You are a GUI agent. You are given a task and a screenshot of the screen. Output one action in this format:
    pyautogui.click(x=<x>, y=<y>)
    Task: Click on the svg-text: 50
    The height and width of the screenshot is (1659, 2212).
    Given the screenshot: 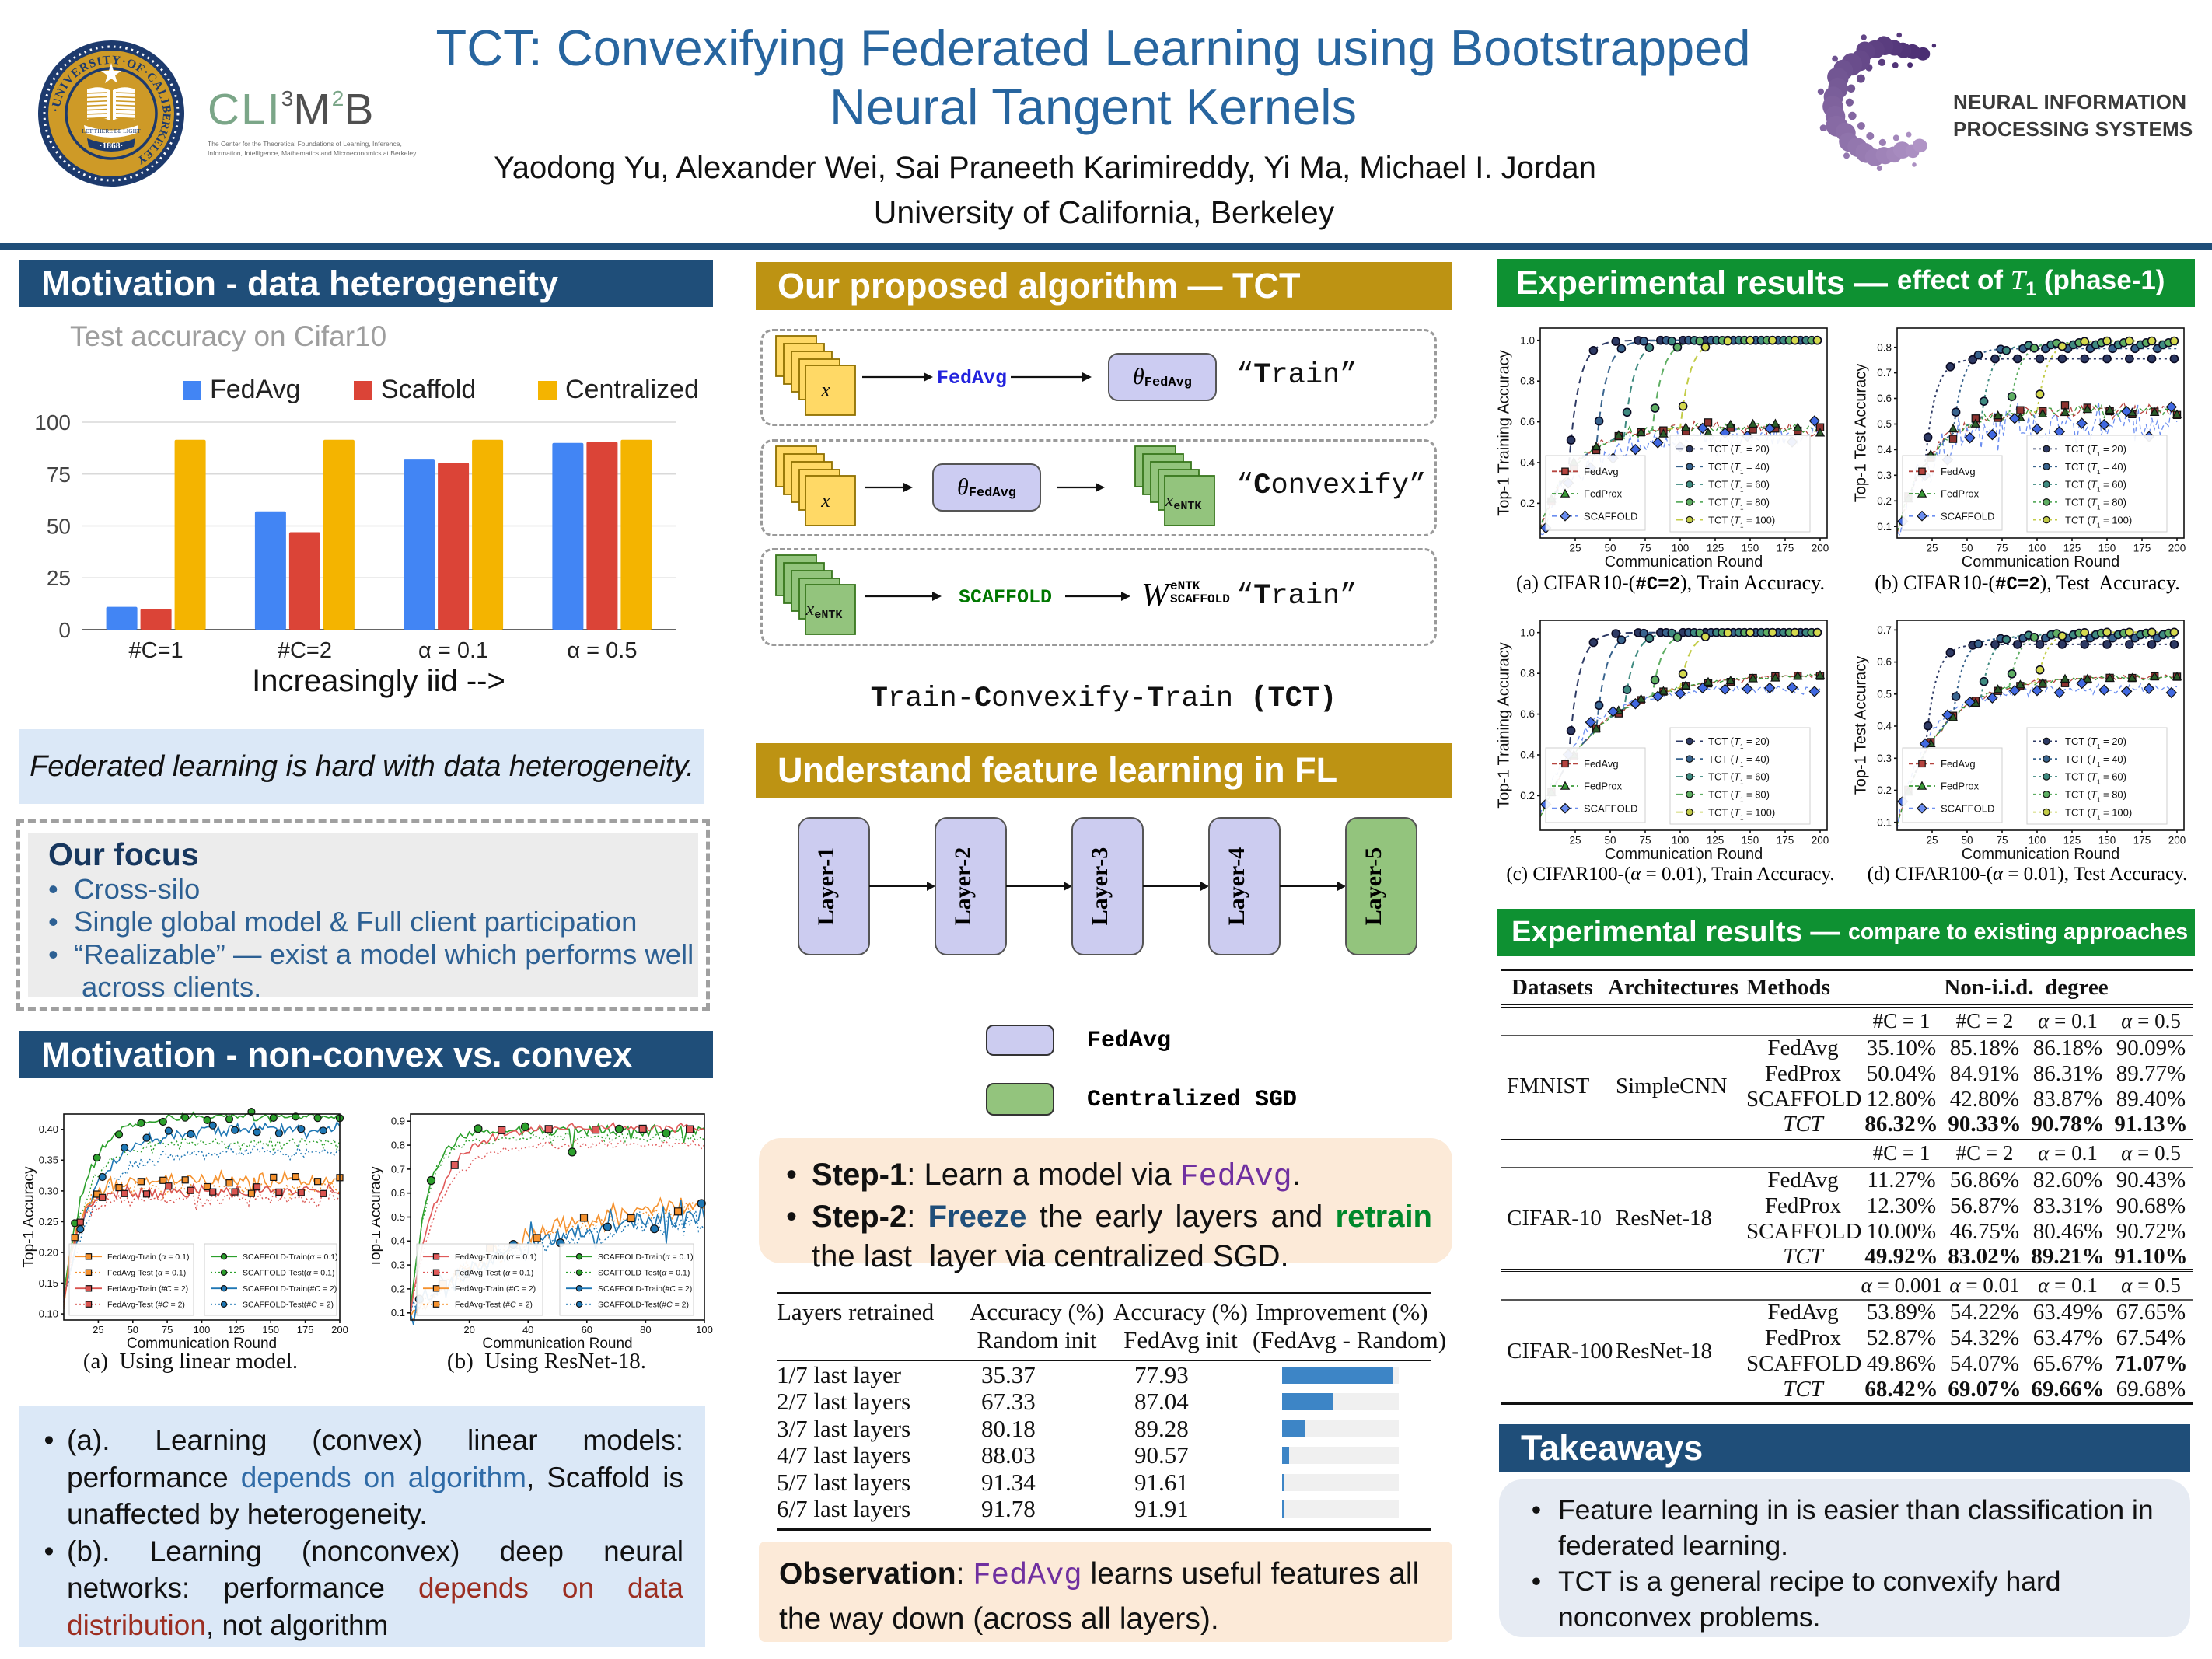 What is the action you would take?
    pyautogui.click(x=1610, y=841)
    